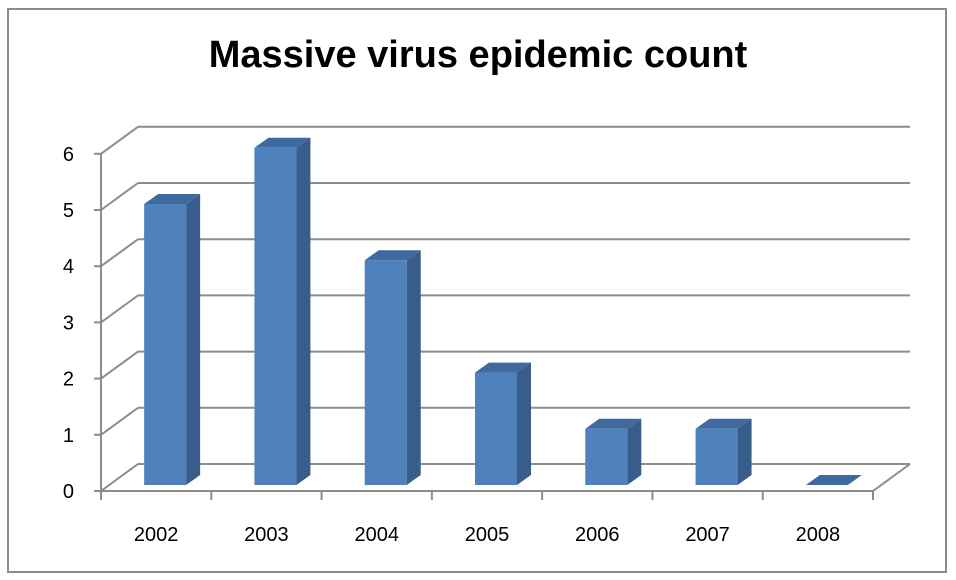  Describe the element at coordinates (487, 535) in the screenshot. I see `x-tick-label: 2005` at that location.